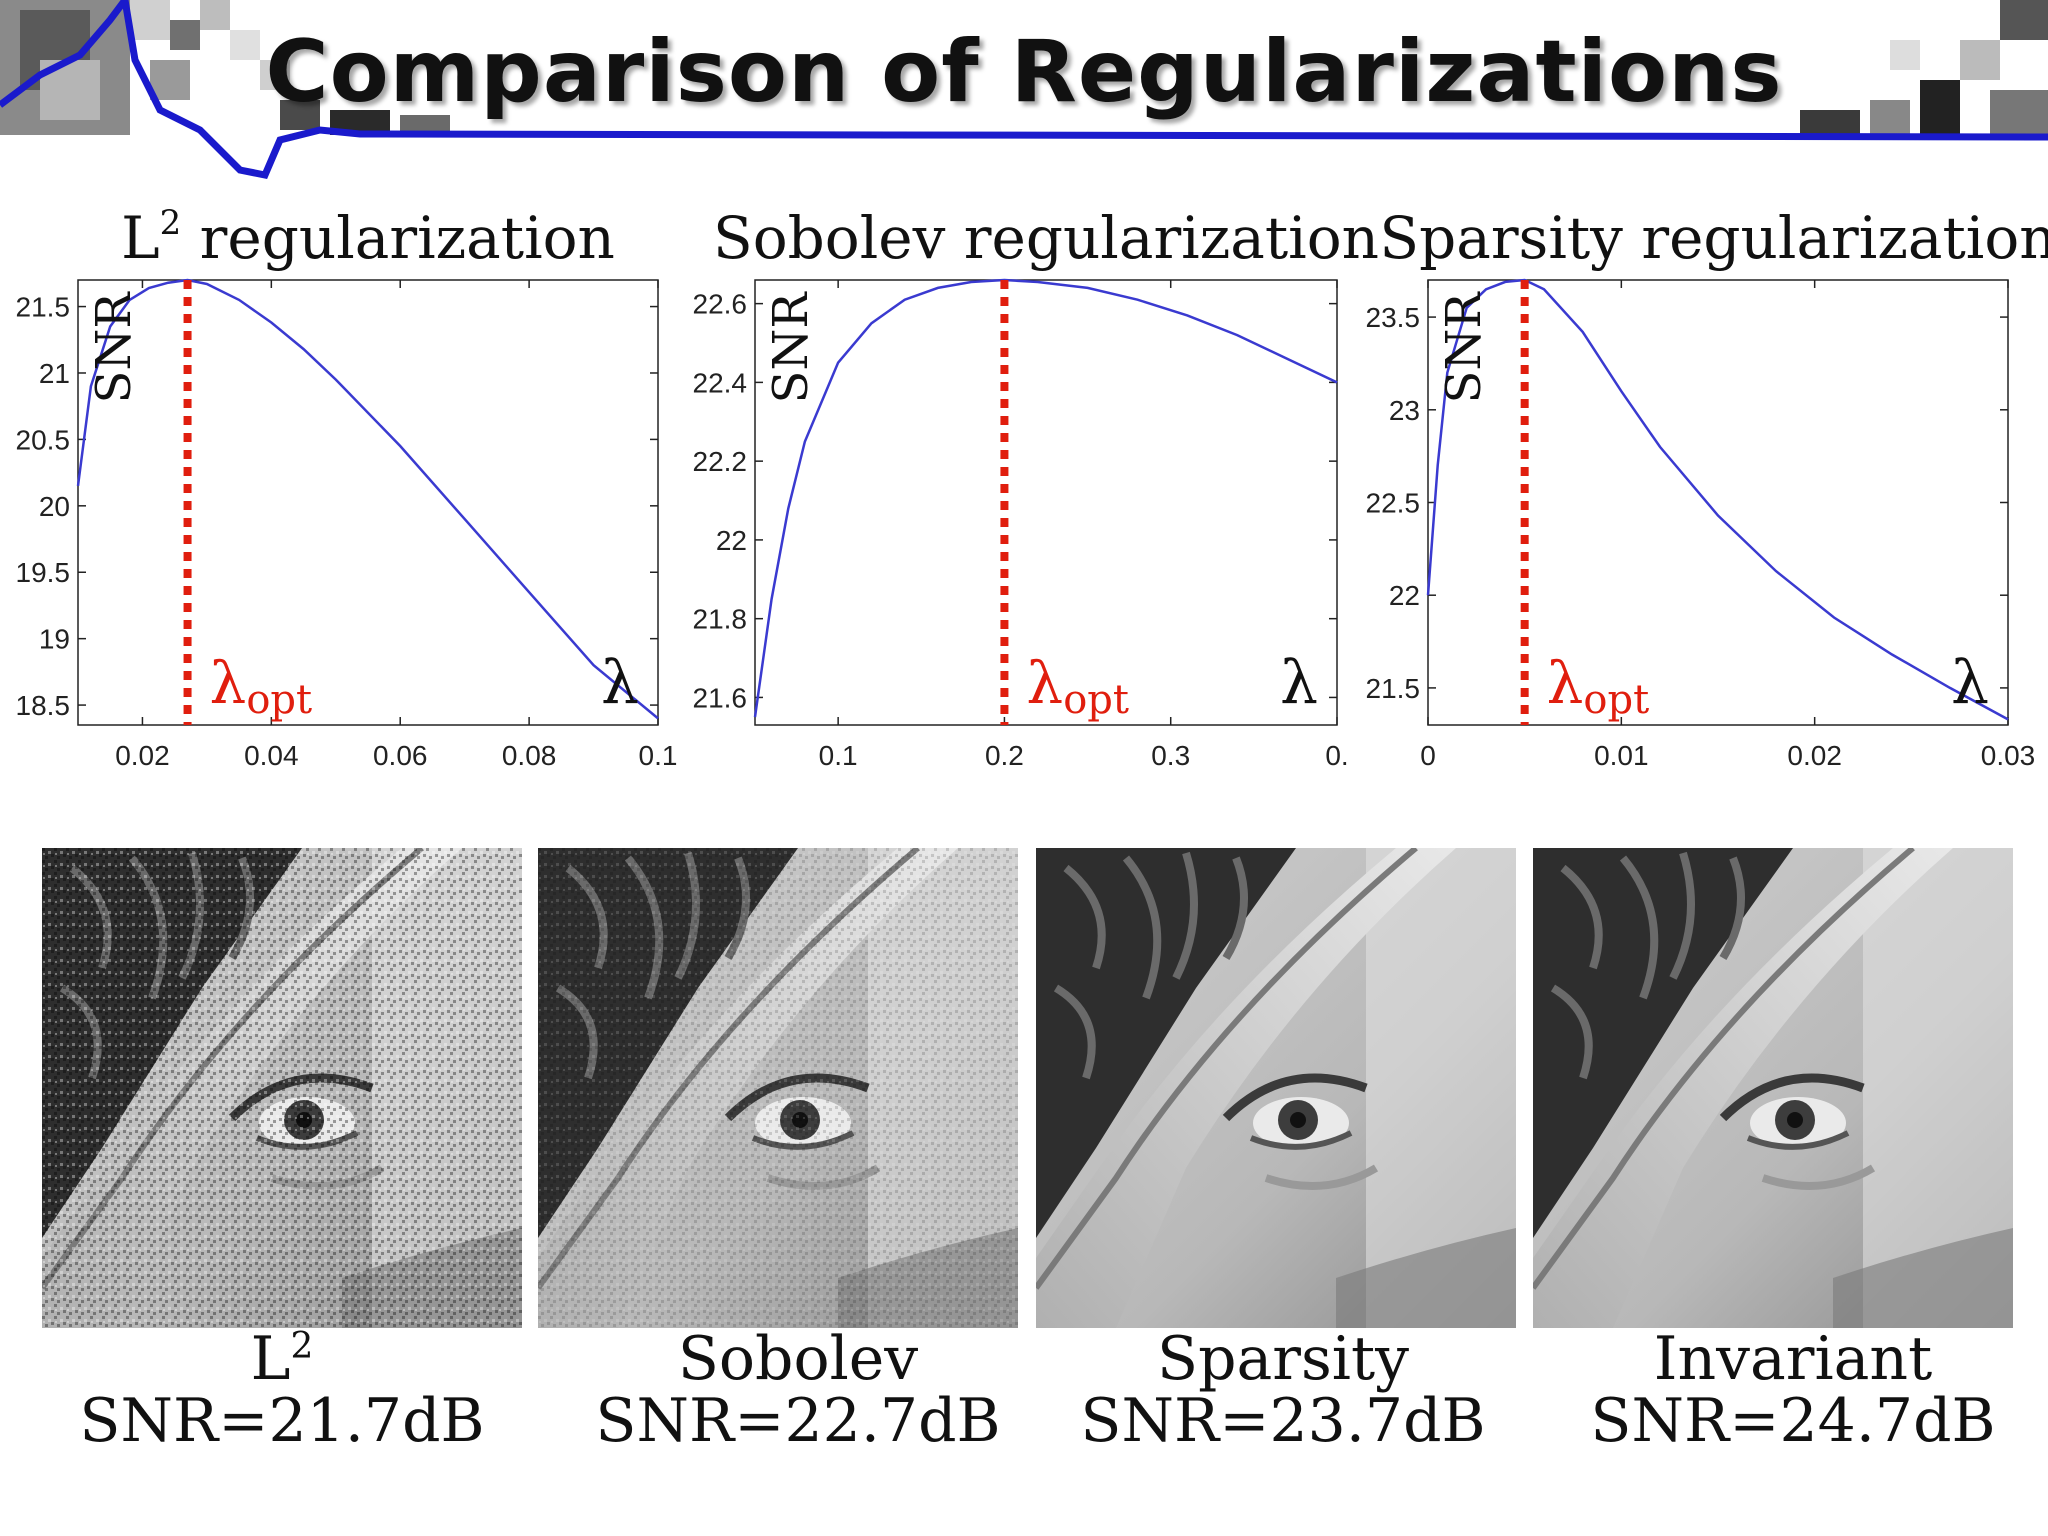 The width and height of the screenshot is (2048, 1536). I want to click on caption-l2: L2 SNR=21.7dB, so click(282, 1390).